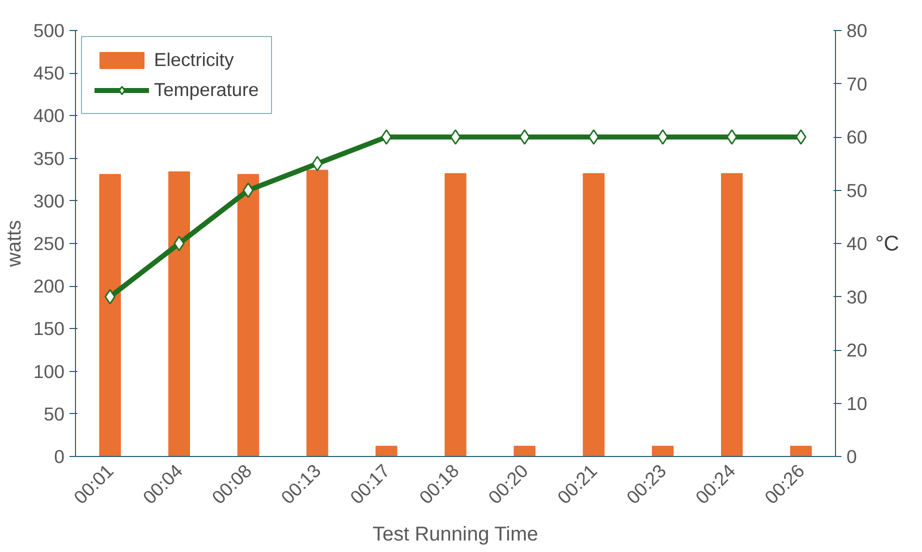 The image size is (922, 552). I want to click on y2-axis-title: °C, so click(887, 244).